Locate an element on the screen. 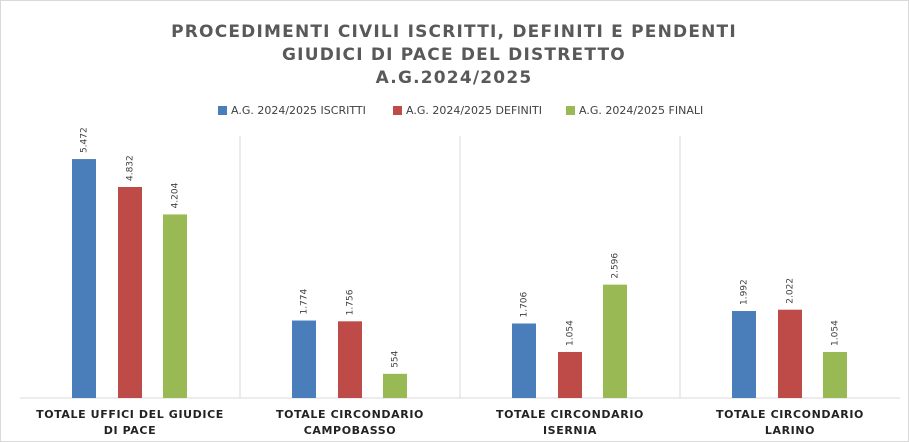 The width and height of the screenshot is (909, 442). chart-title: GIUDICI DI PACE DEL DISTRETTO is located at coordinates (454, 55).